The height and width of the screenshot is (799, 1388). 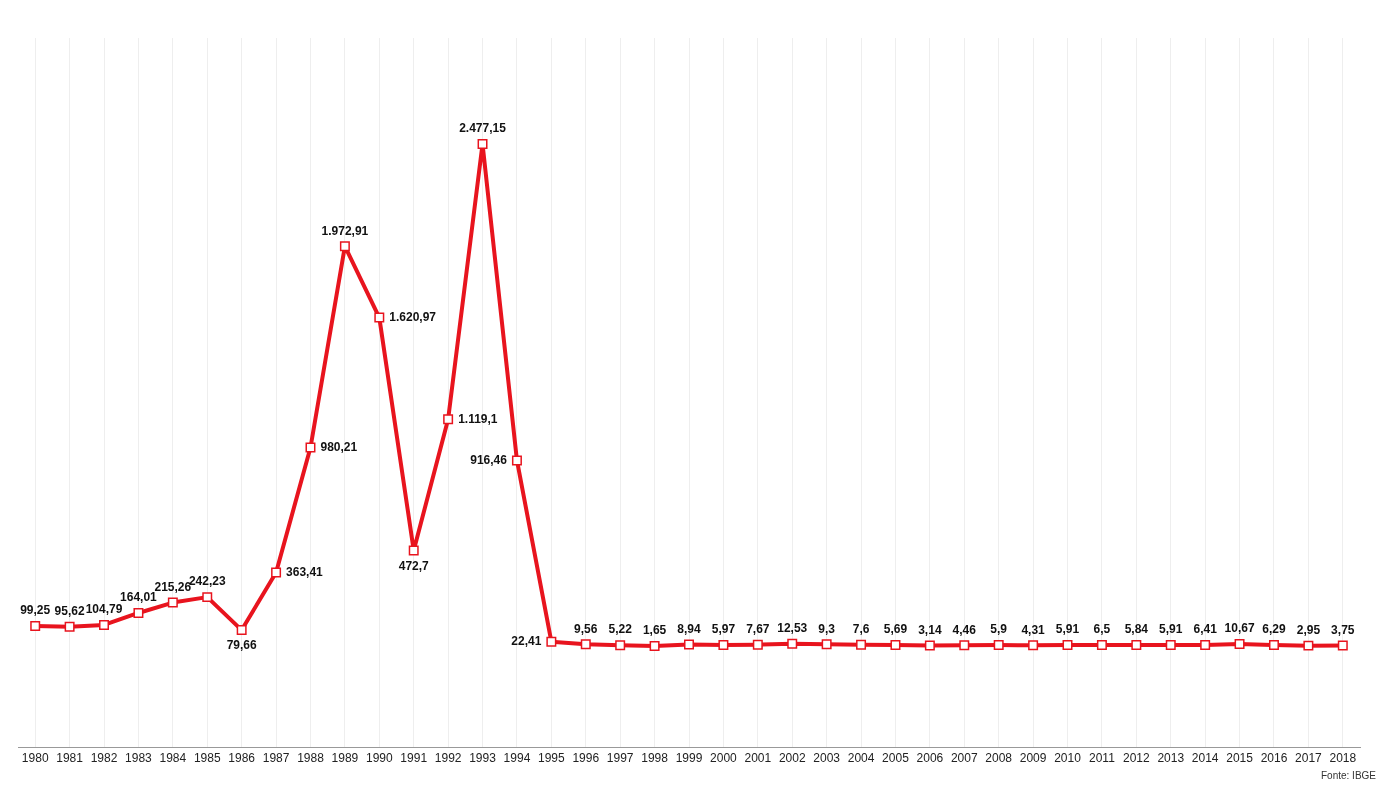 What do you see at coordinates (552, 758) in the screenshot?
I see `x-tick-label: 1995` at bounding box center [552, 758].